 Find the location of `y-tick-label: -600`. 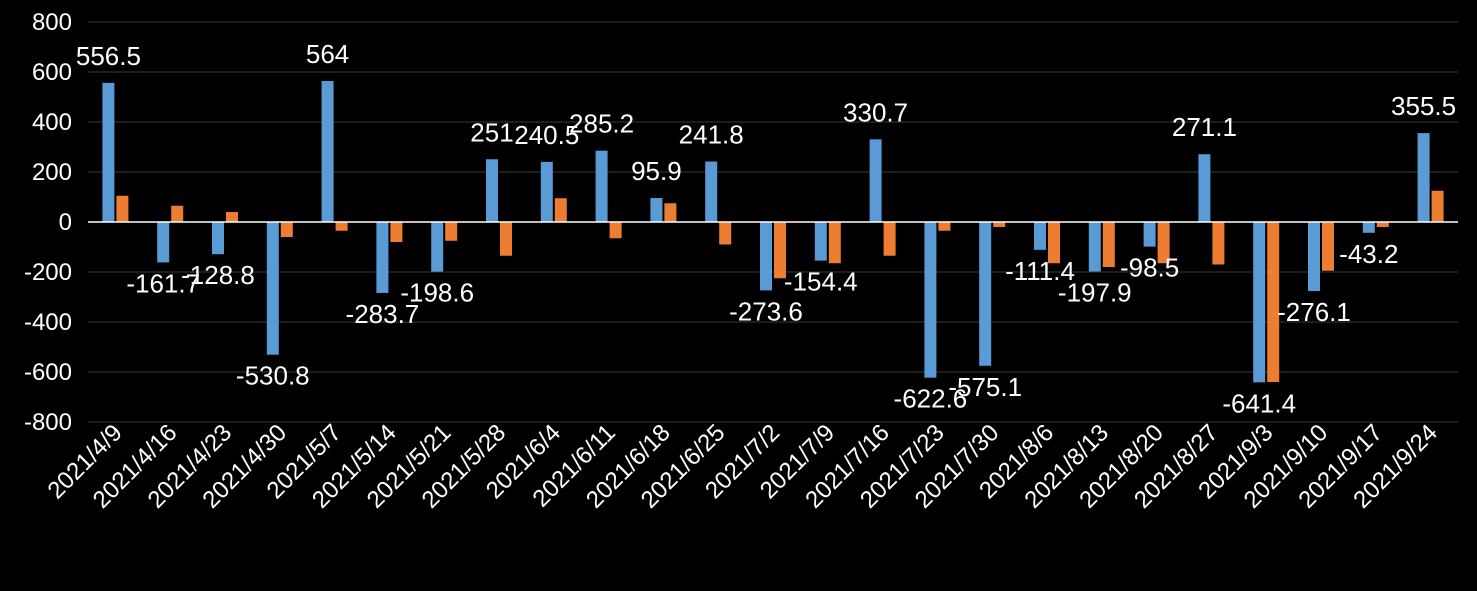

y-tick-label: -600 is located at coordinates (48, 372).